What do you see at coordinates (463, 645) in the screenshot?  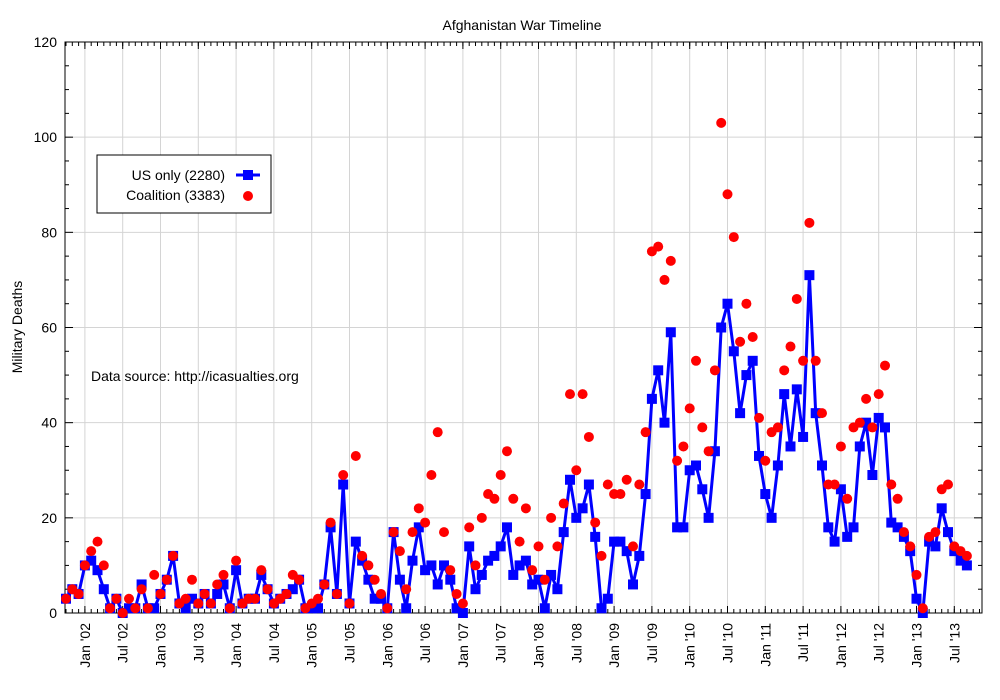 I see `x-tick-label: Jan '07` at bounding box center [463, 645].